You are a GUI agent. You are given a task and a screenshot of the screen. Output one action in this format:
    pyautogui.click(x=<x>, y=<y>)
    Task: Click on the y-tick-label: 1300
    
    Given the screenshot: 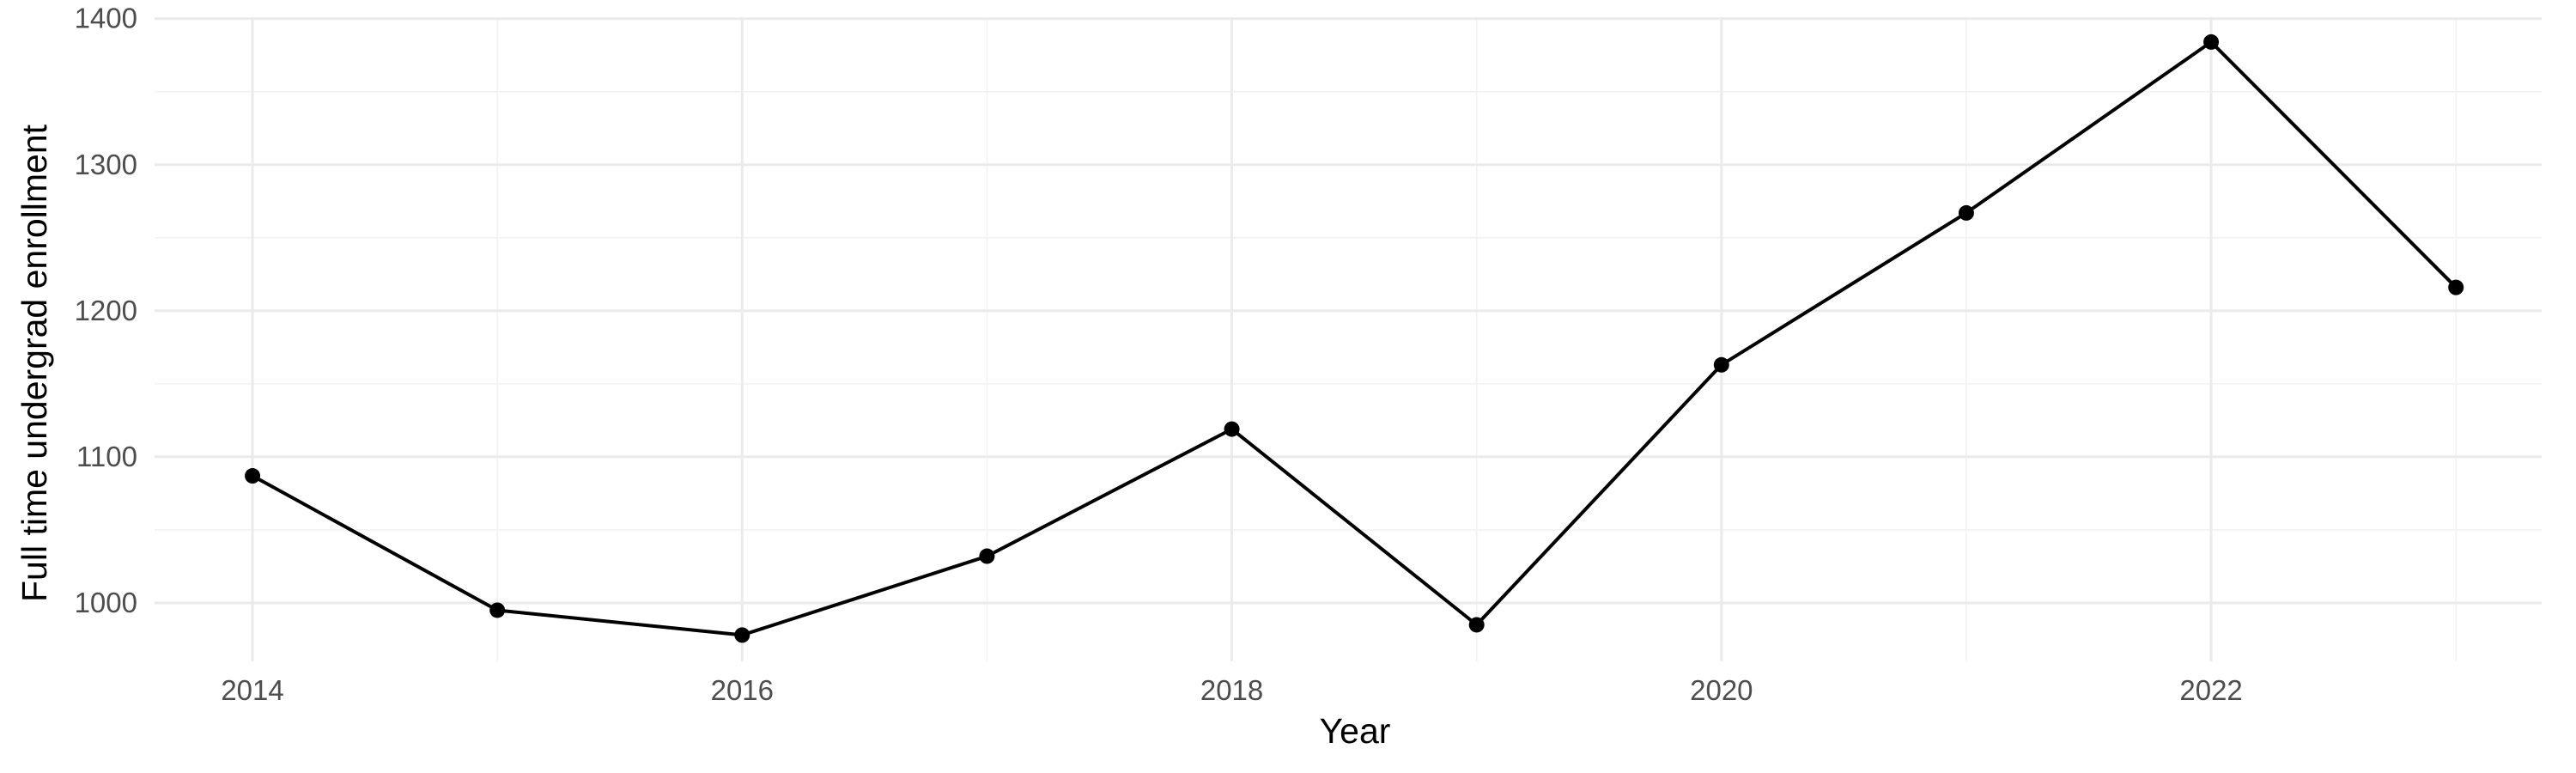 What is the action you would take?
    pyautogui.click(x=106, y=164)
    